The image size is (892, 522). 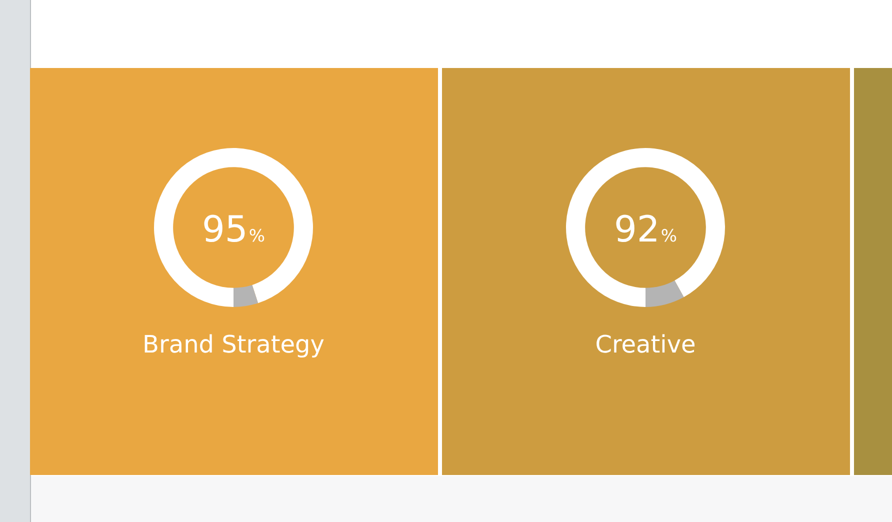 What do you see at coordinates (233, 230) in the screenshot?
I see `data-label: 95%` at bounding box center [233, 230].